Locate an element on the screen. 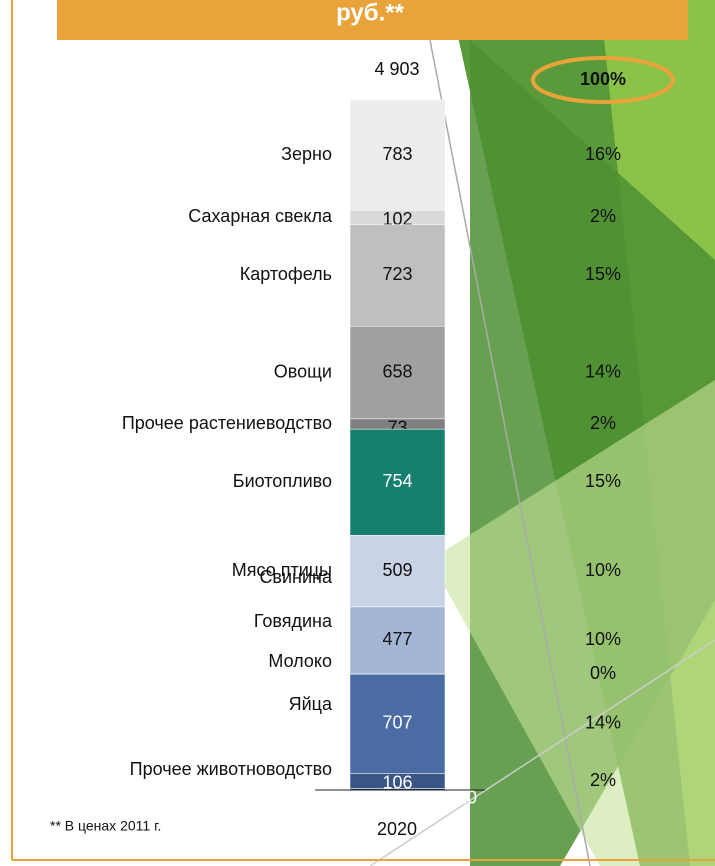 This screenshot has height=866, width=715. category-label: Зерно is located at coordinates (306, 154).